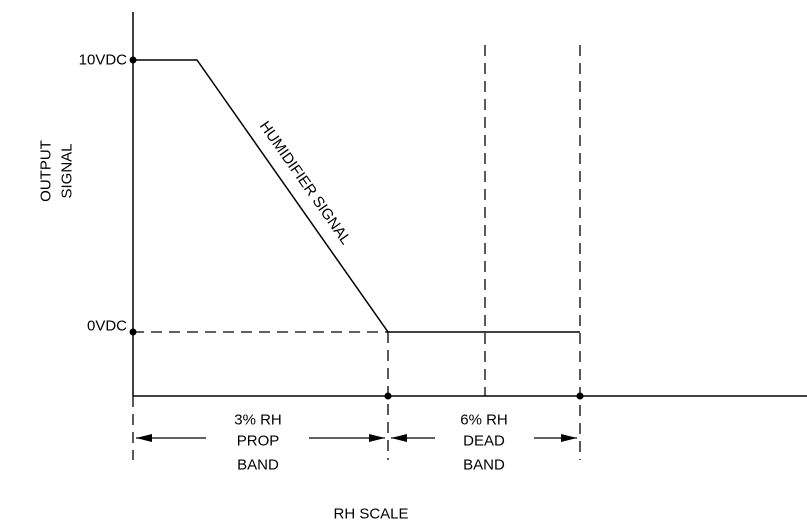 The image size is (807, 527). What do you see at coordinates (133, 332) in the screenshot?
I see `zero-vdc-point` at bounding box center [133, 332].